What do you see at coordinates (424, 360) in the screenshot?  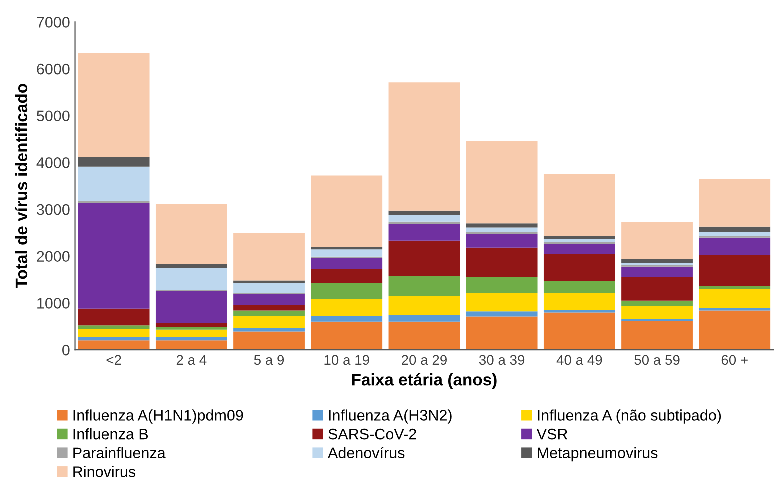 I see `x-tick-label: 20 a 29` at bounding box center [424, 360].